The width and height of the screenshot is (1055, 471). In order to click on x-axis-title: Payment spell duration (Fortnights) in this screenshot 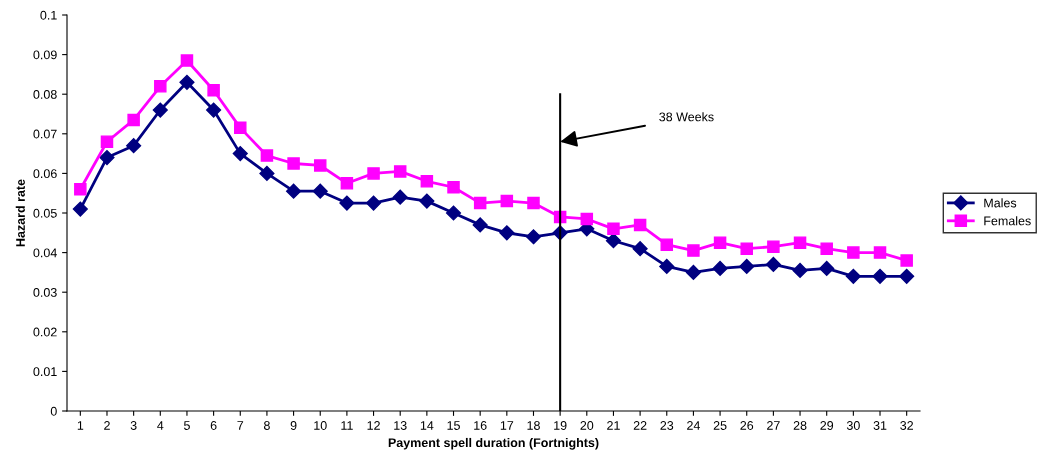, I will do `click(493, 443)`.